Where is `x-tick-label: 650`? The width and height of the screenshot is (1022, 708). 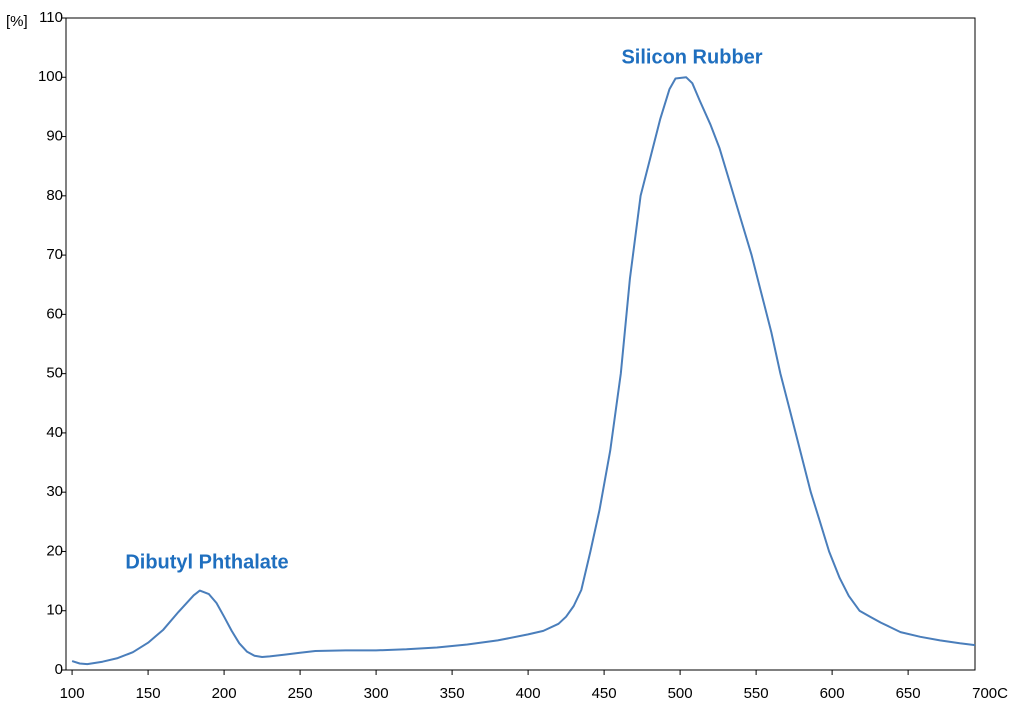
x-tick-label: 650 is located at coordinates (908, 693).